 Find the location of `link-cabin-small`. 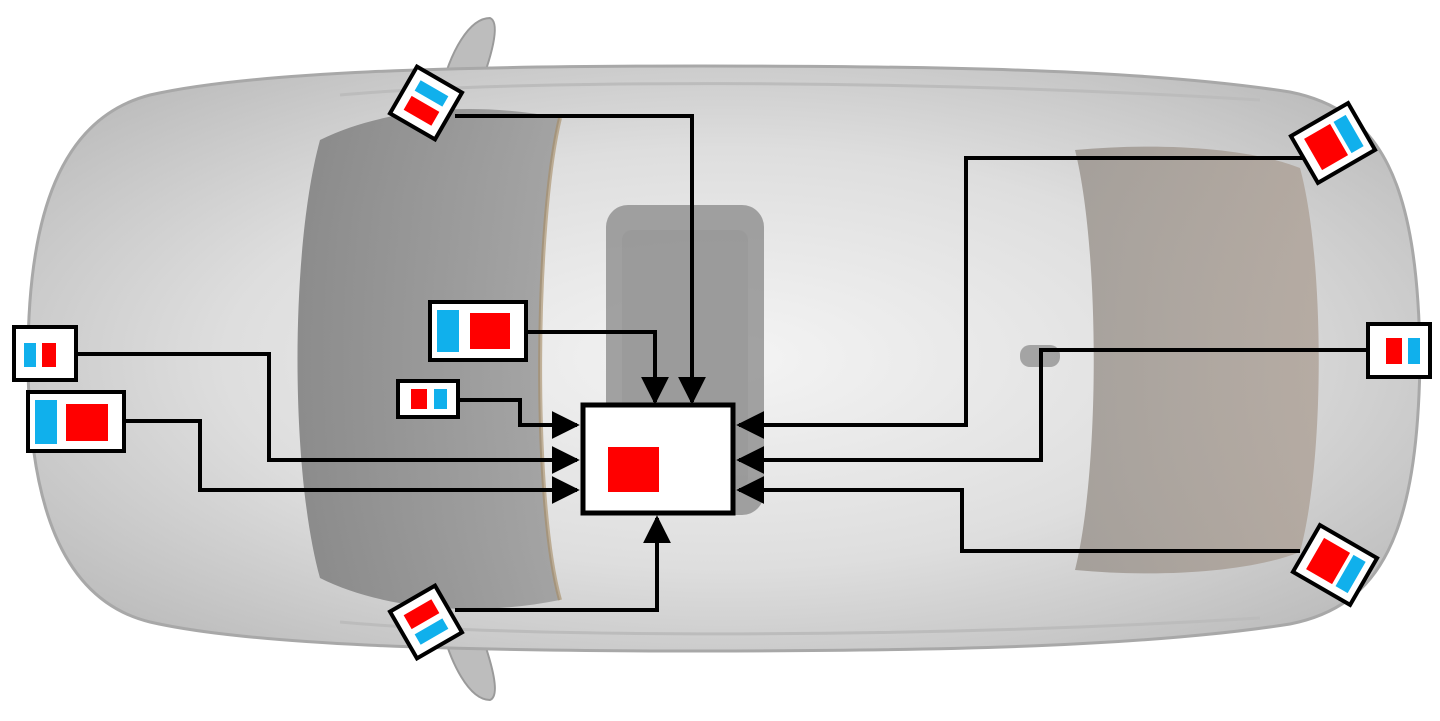

link-cabin-small is located at coordinates (519, 418).